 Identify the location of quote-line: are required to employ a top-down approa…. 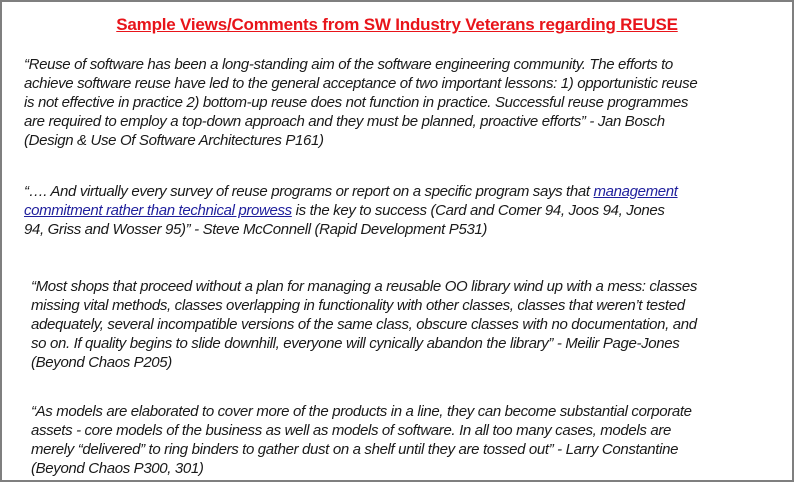
(344, 121).